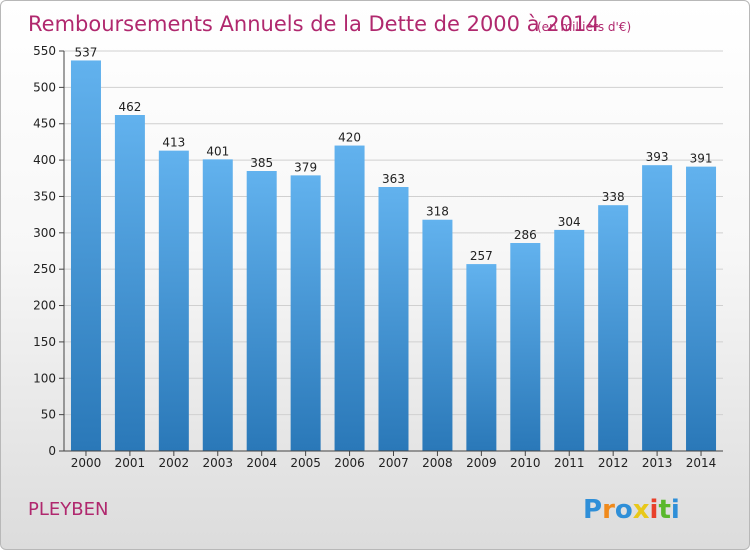  What do you see at coordinates (48, 415) in the screenshot?
I see `y-tick-label: 50` at bounding box center [48, 415].